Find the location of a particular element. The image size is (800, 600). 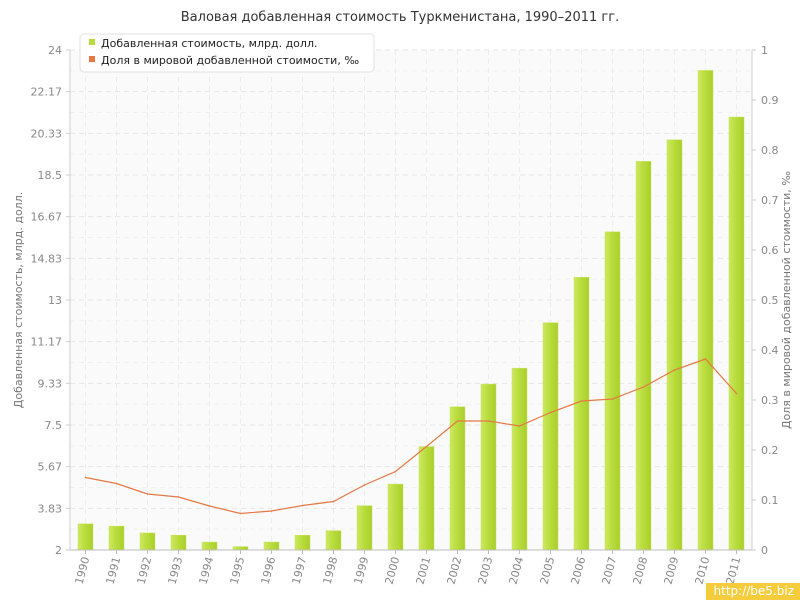

x-tick-label: 2011 is located at coordinates (734, 570).